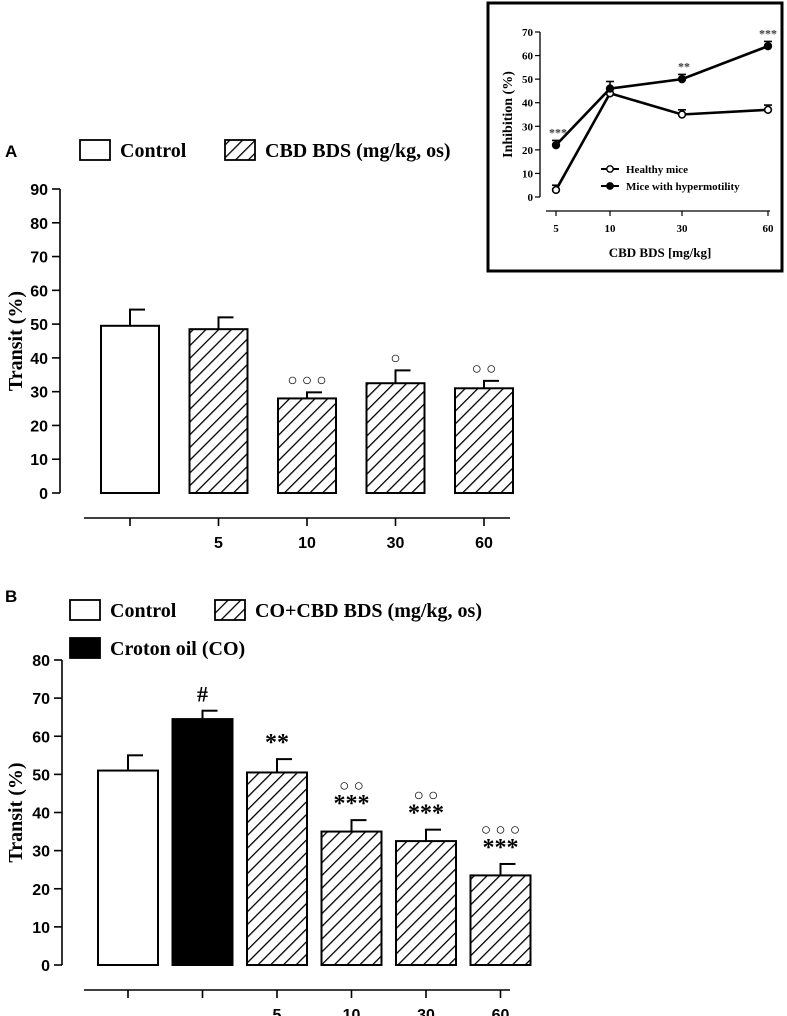 The width and height of the screenshot is (787, 1016). What do you see at coordinates (683, 187) in the screenshot?
I see `inset-legend-label: Mice with hypermotility` at bounding box center [683, 187].